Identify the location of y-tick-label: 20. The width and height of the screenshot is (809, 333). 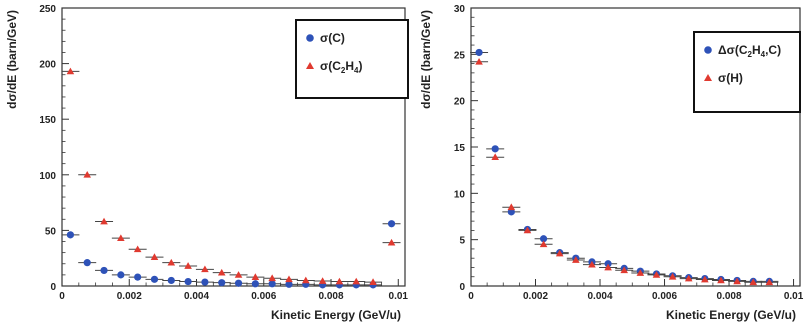
(460, 102).